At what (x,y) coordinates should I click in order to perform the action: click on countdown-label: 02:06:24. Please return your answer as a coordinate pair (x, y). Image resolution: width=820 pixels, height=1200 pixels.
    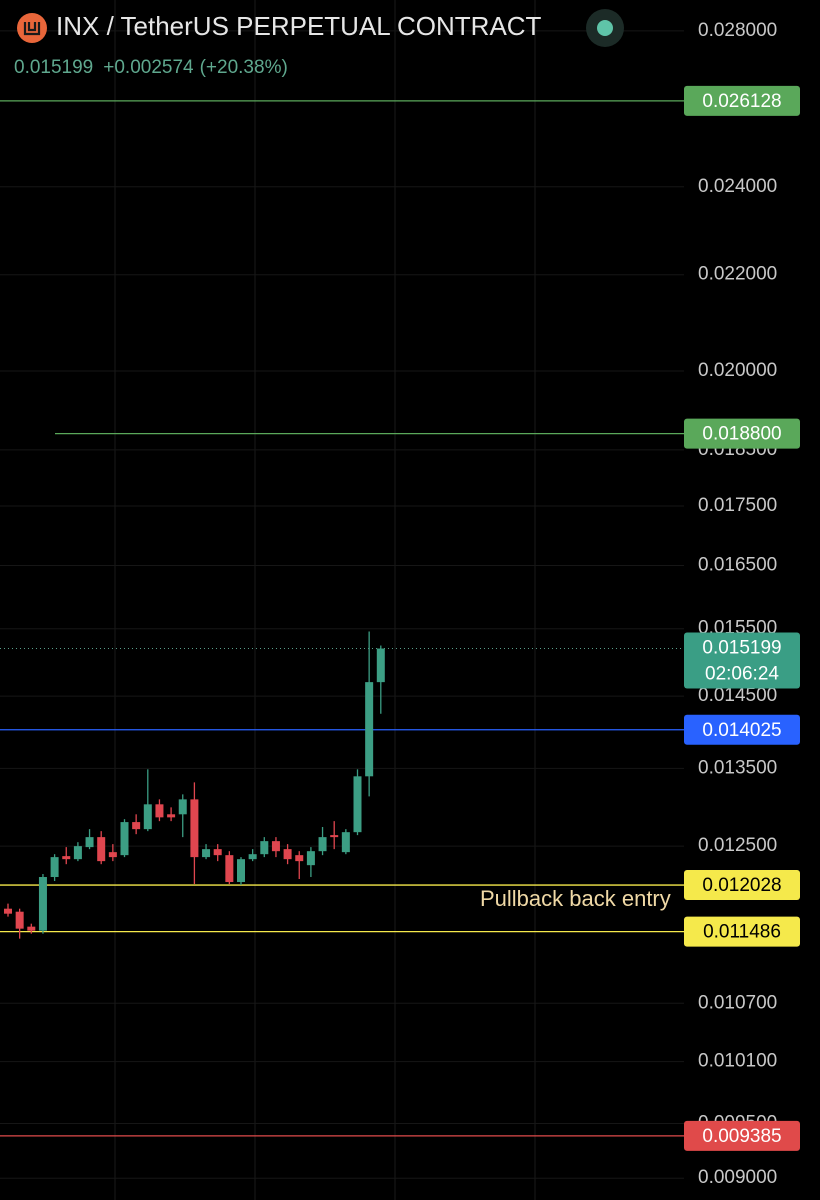
    Looking at the image, I should click on (742, 674).